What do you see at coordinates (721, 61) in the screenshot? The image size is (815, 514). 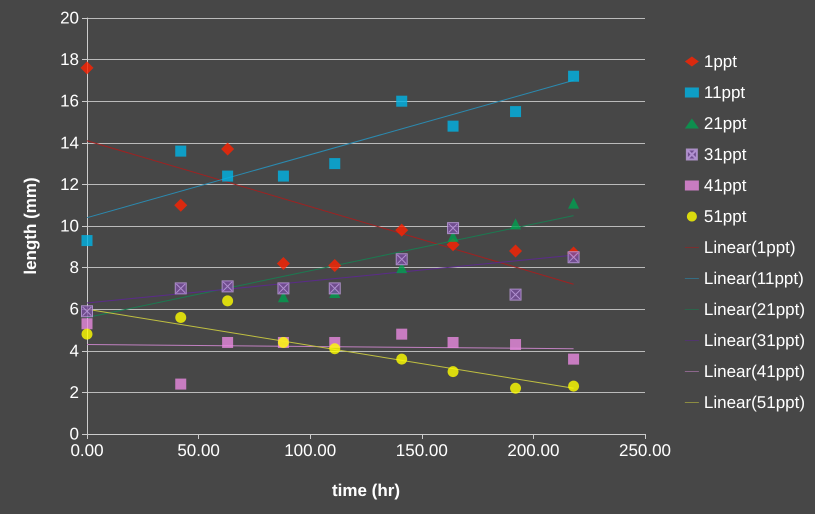 I see `legend-label: 1ppt` at bounding box center [721, 61].